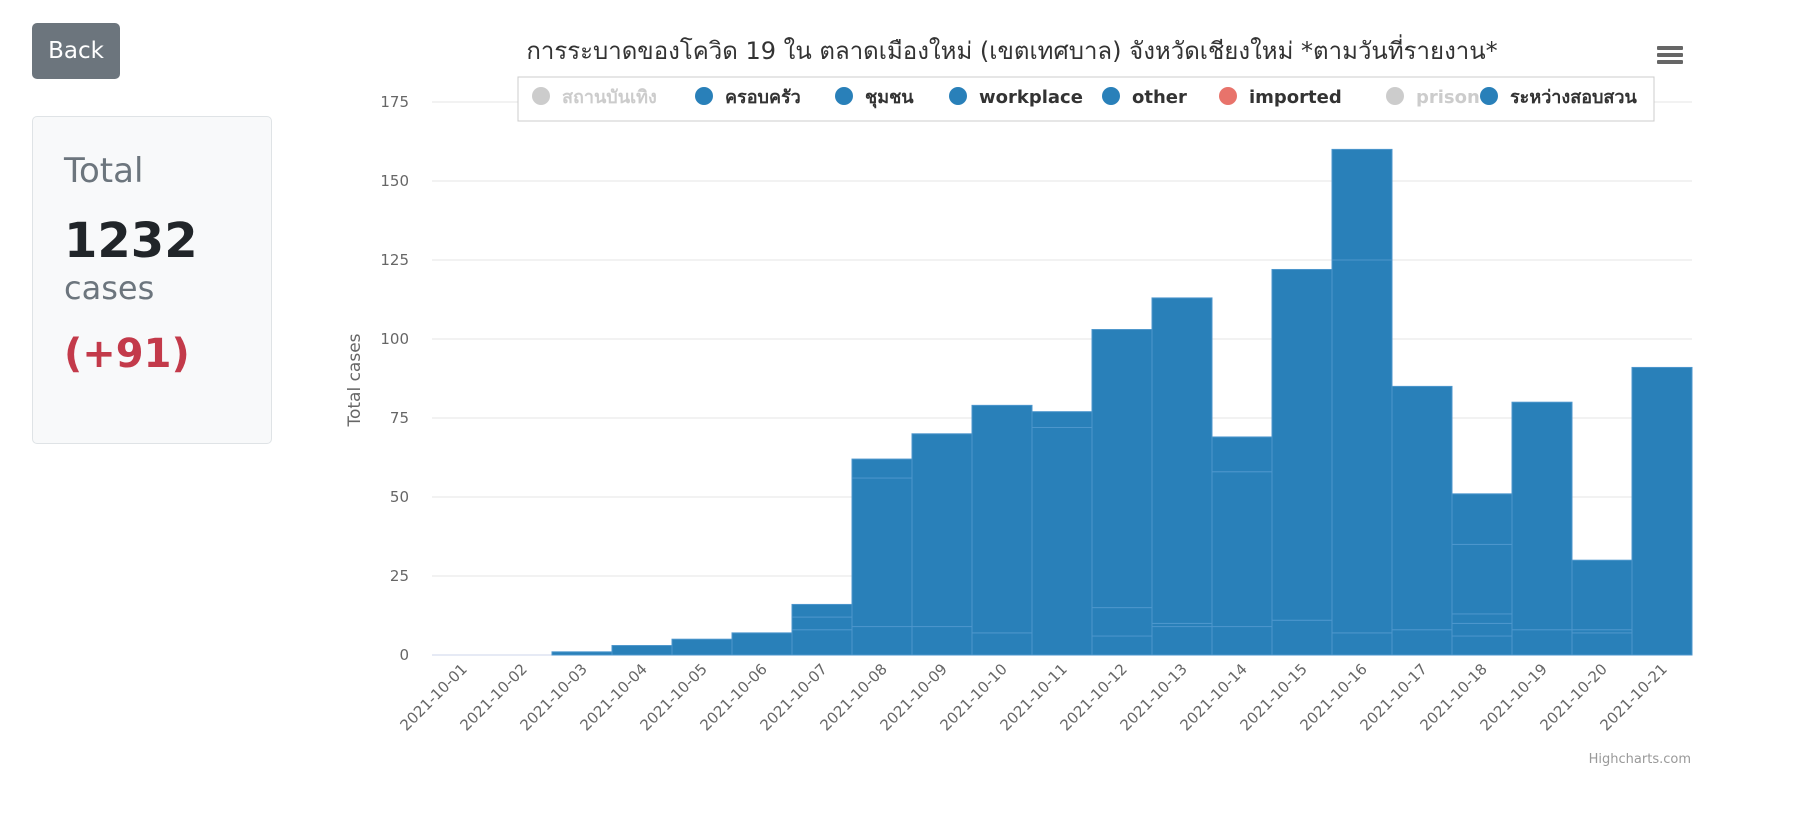  What do you see at coordinates (1031, 97) in the screenshot?
I see `legend-item-label: workplace` at bounding box center [1031, 97].